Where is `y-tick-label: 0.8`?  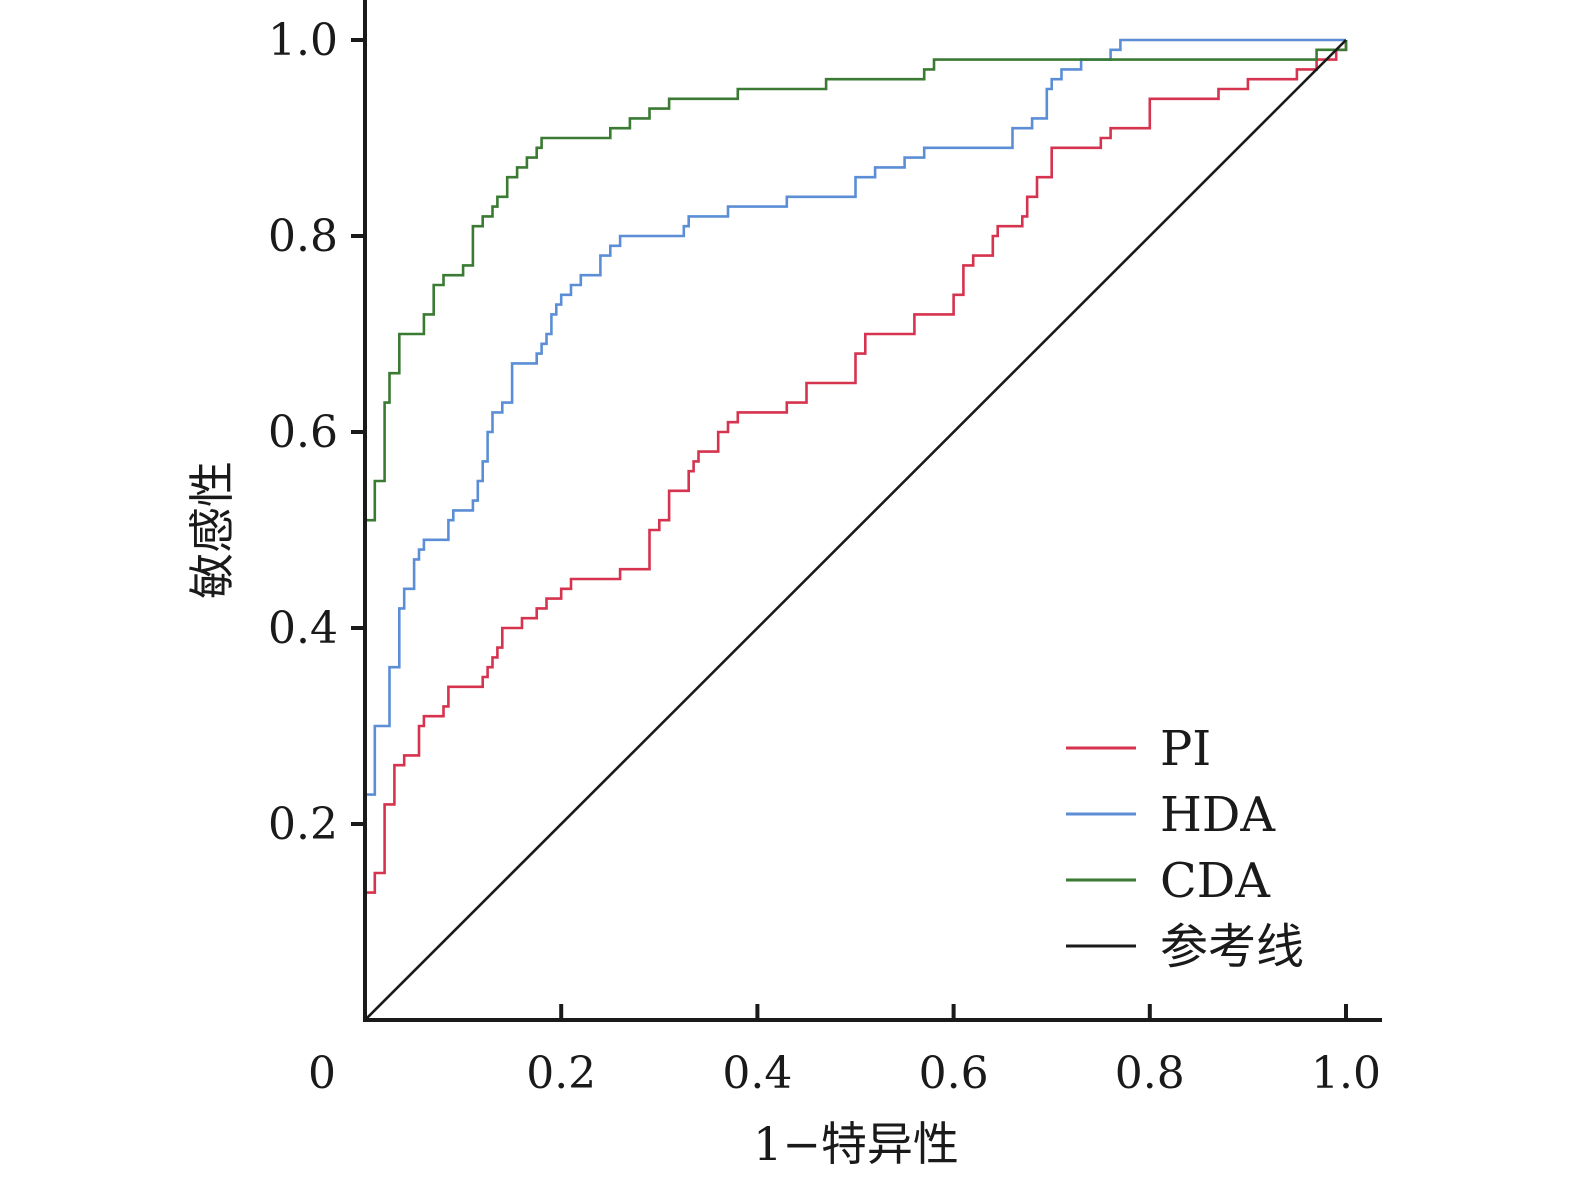
y-tick-label: 0.8 is located at coordinates (303, 236).